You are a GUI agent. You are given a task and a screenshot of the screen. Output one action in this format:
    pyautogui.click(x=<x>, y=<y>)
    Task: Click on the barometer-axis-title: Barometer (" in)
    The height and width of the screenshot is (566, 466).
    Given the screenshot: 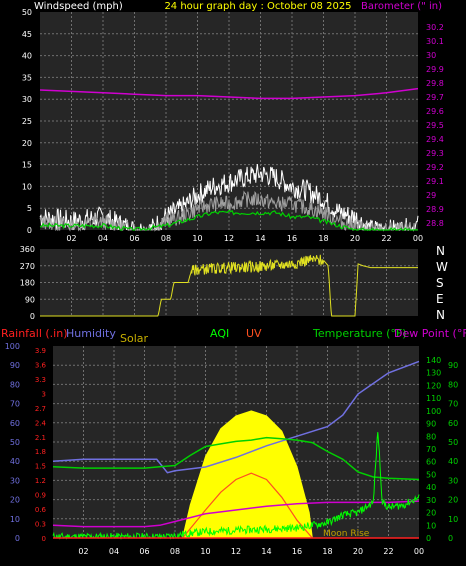 What is the action you would take?
    pyautogui.click(x=401, y=6)
    